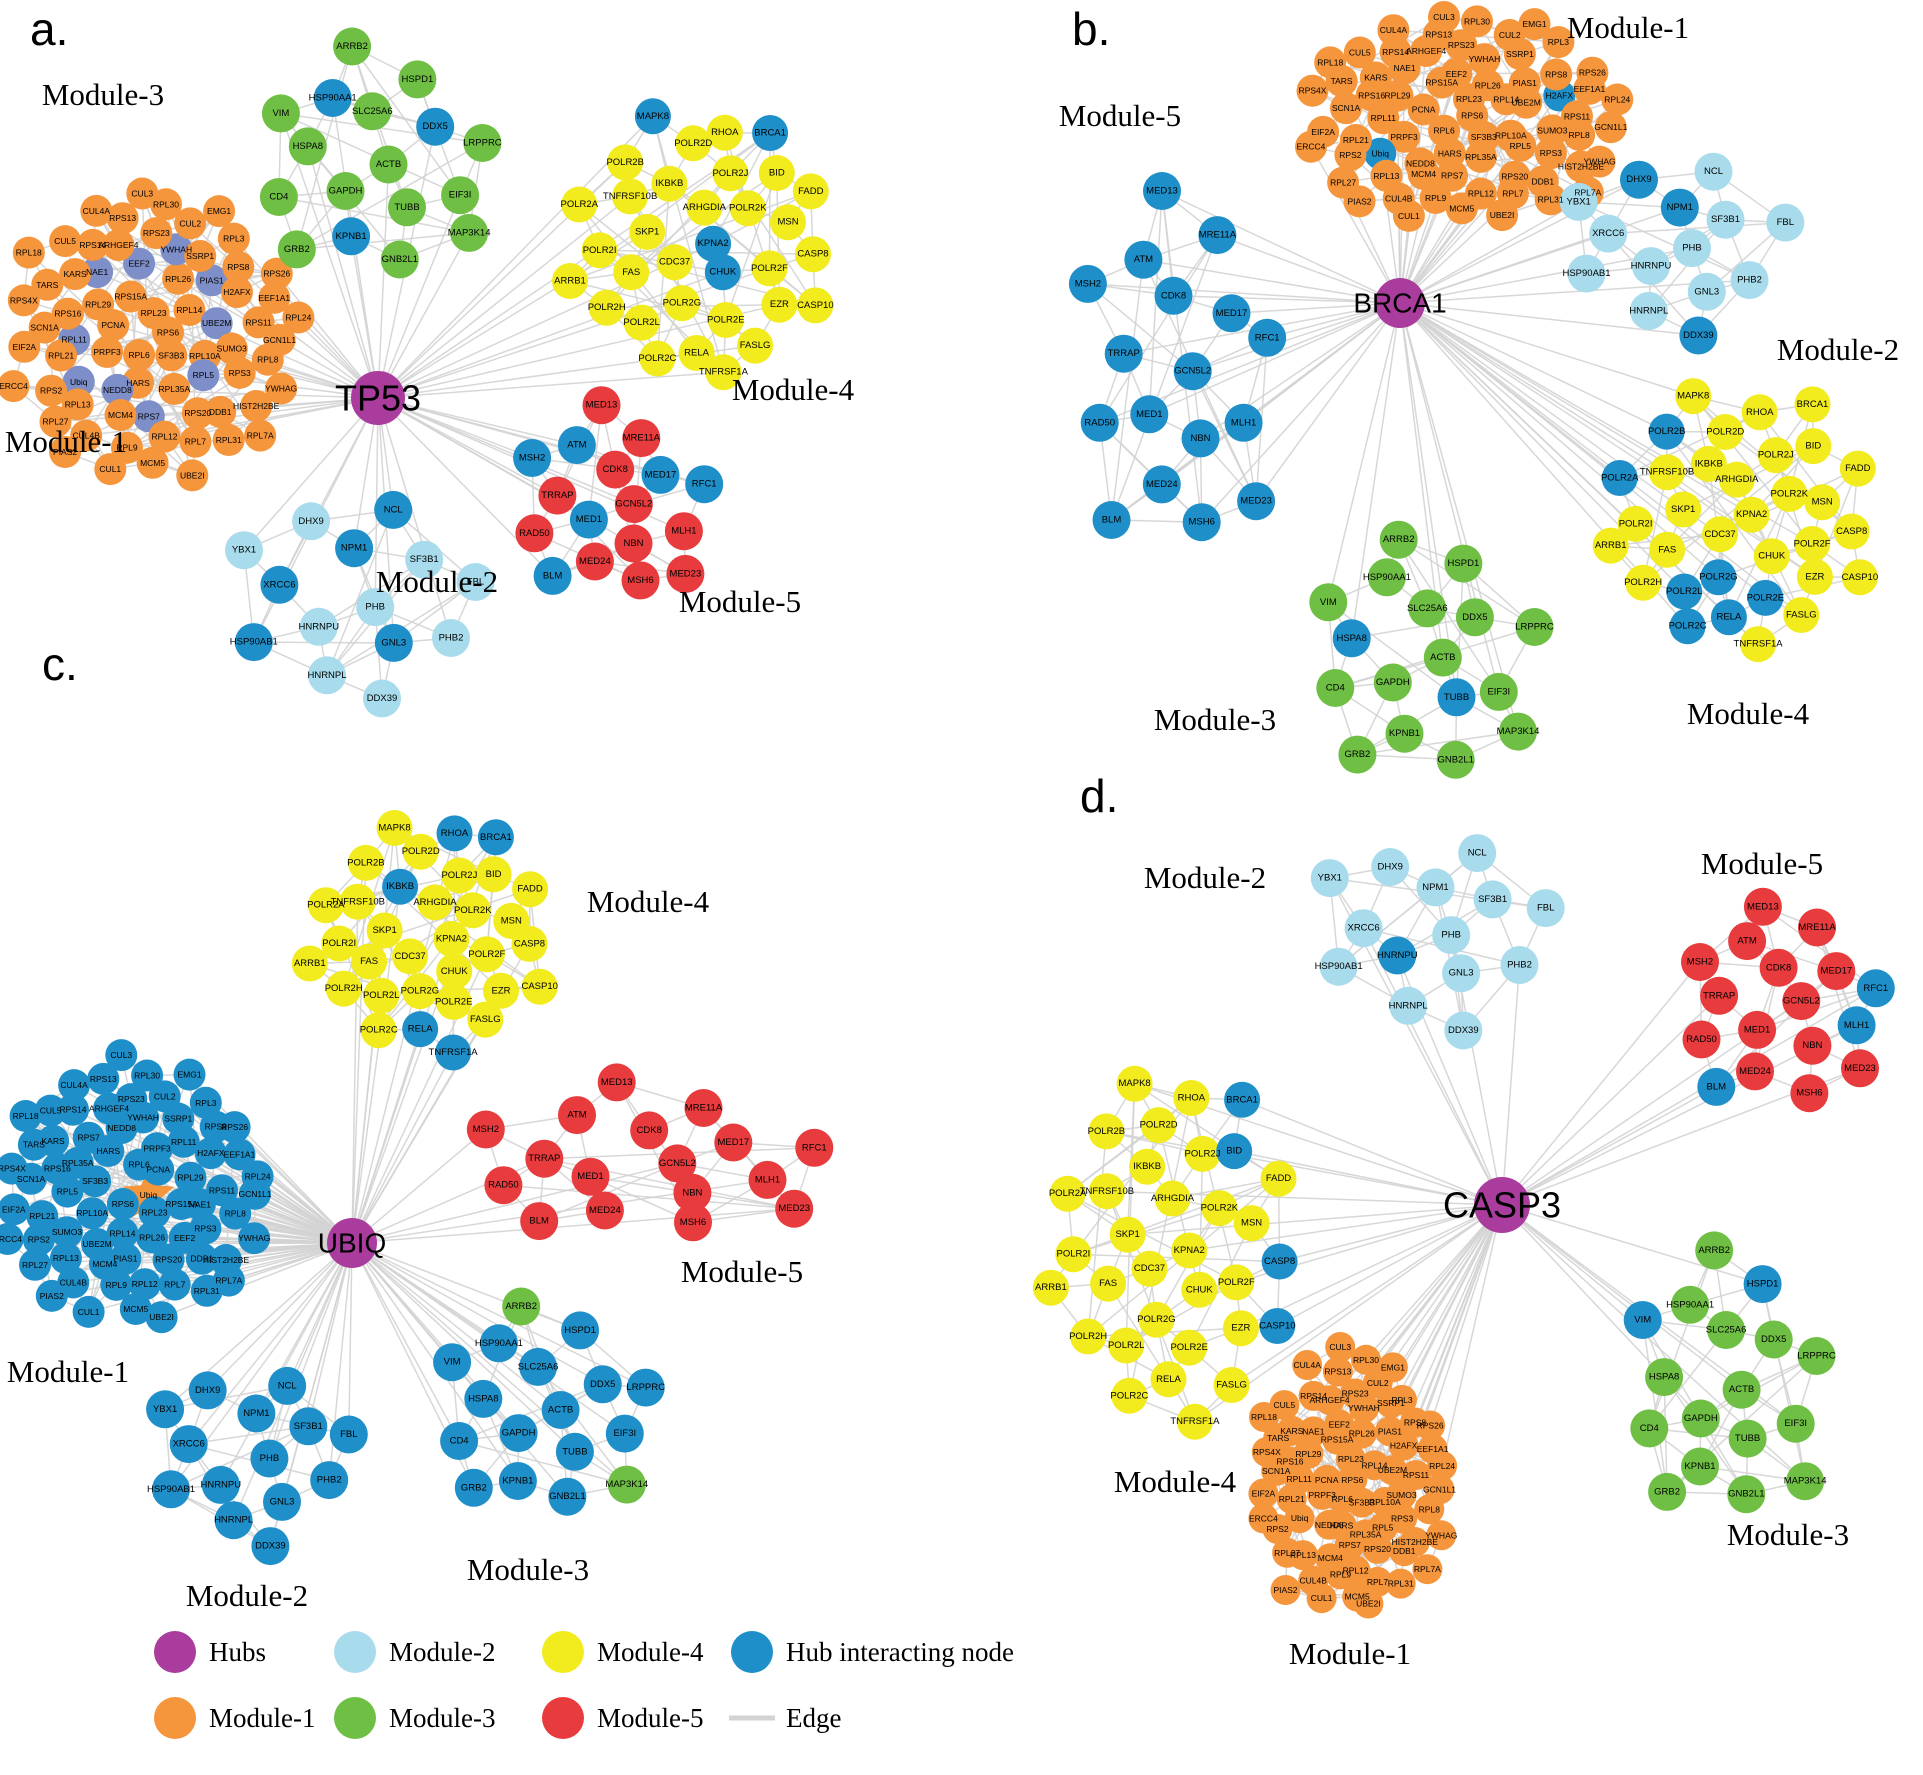 Image resolution: width=1923 pixels, height=1775 pixels. What do you see at coordinates (1168, 1379) in the screenshot?
I see `node-RELA` at bounding box center [1168, 1379].